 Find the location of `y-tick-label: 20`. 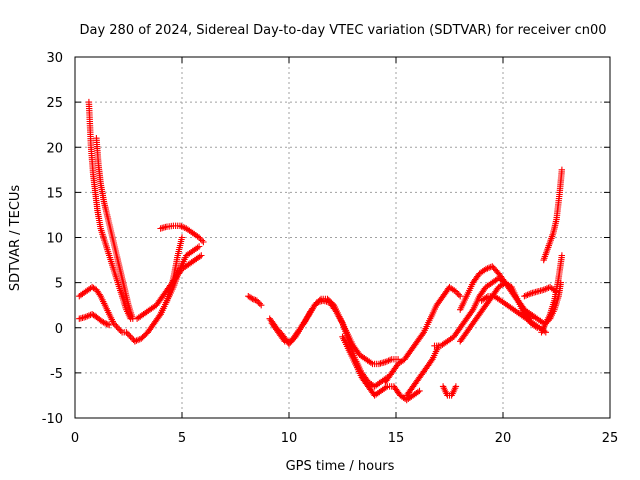

y-tick-label: 20 is located at coordinates (54, 148).